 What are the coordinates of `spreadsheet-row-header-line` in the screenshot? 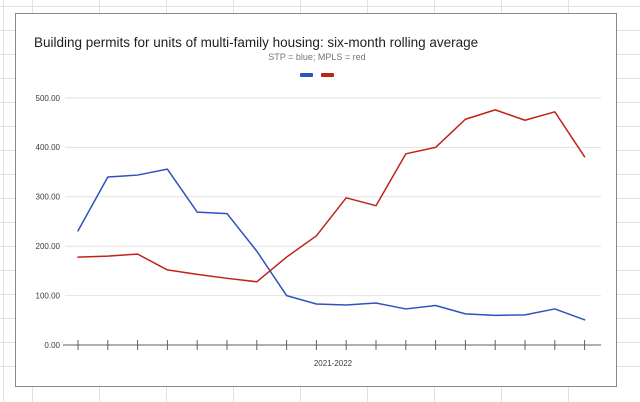 It's located at (3, 201).